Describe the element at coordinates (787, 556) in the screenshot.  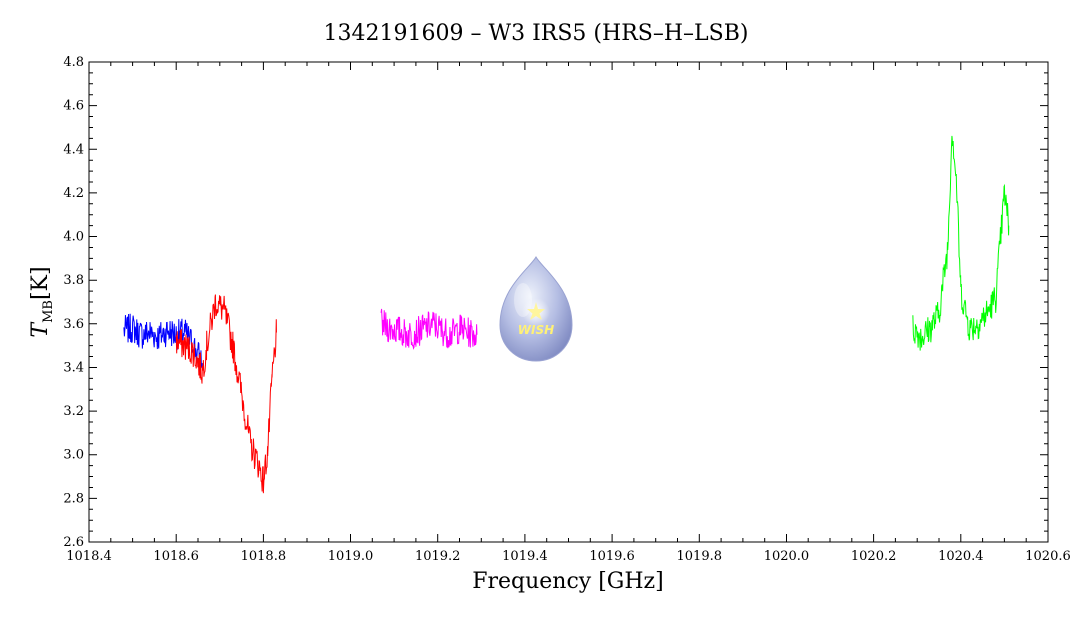
I see `x-tick-label-8: 1020.0` at that location.